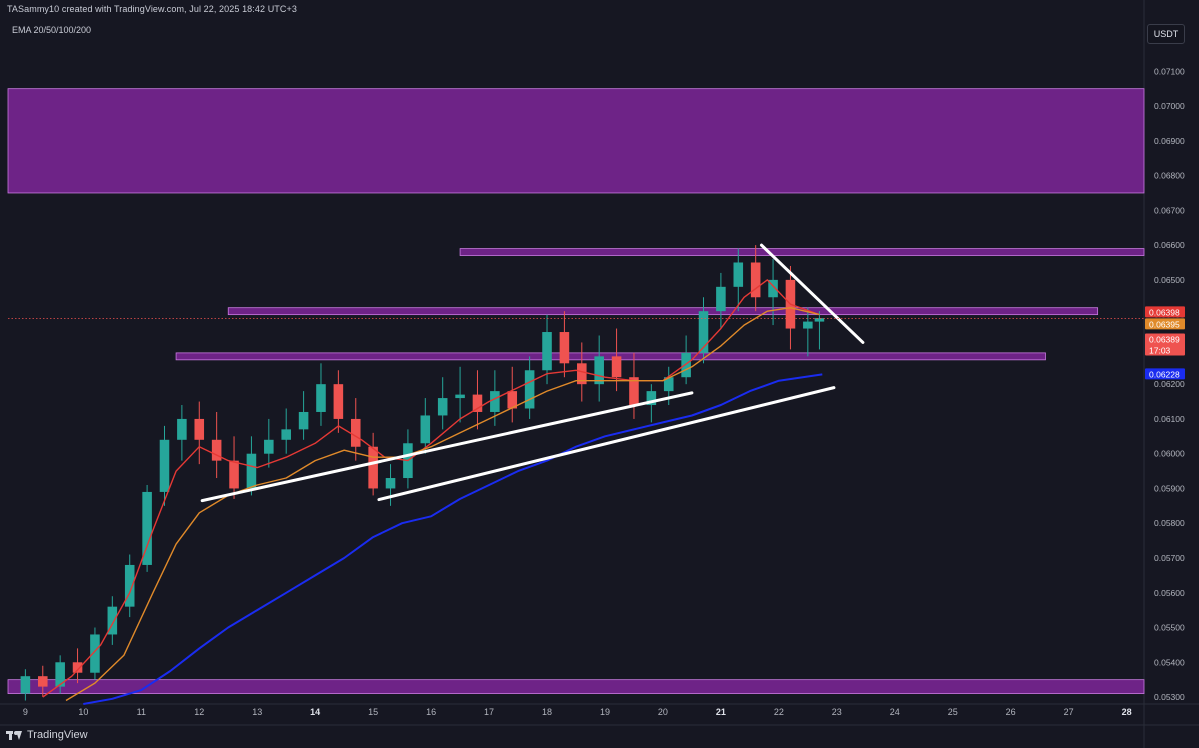 Image resolution: width=1199 pixels, height=748 pixels. What do you see at coordinates (1169, 176) in the screenshot?
I see `y-tick-label: 0.06800` at bounding box center [1169, 176].